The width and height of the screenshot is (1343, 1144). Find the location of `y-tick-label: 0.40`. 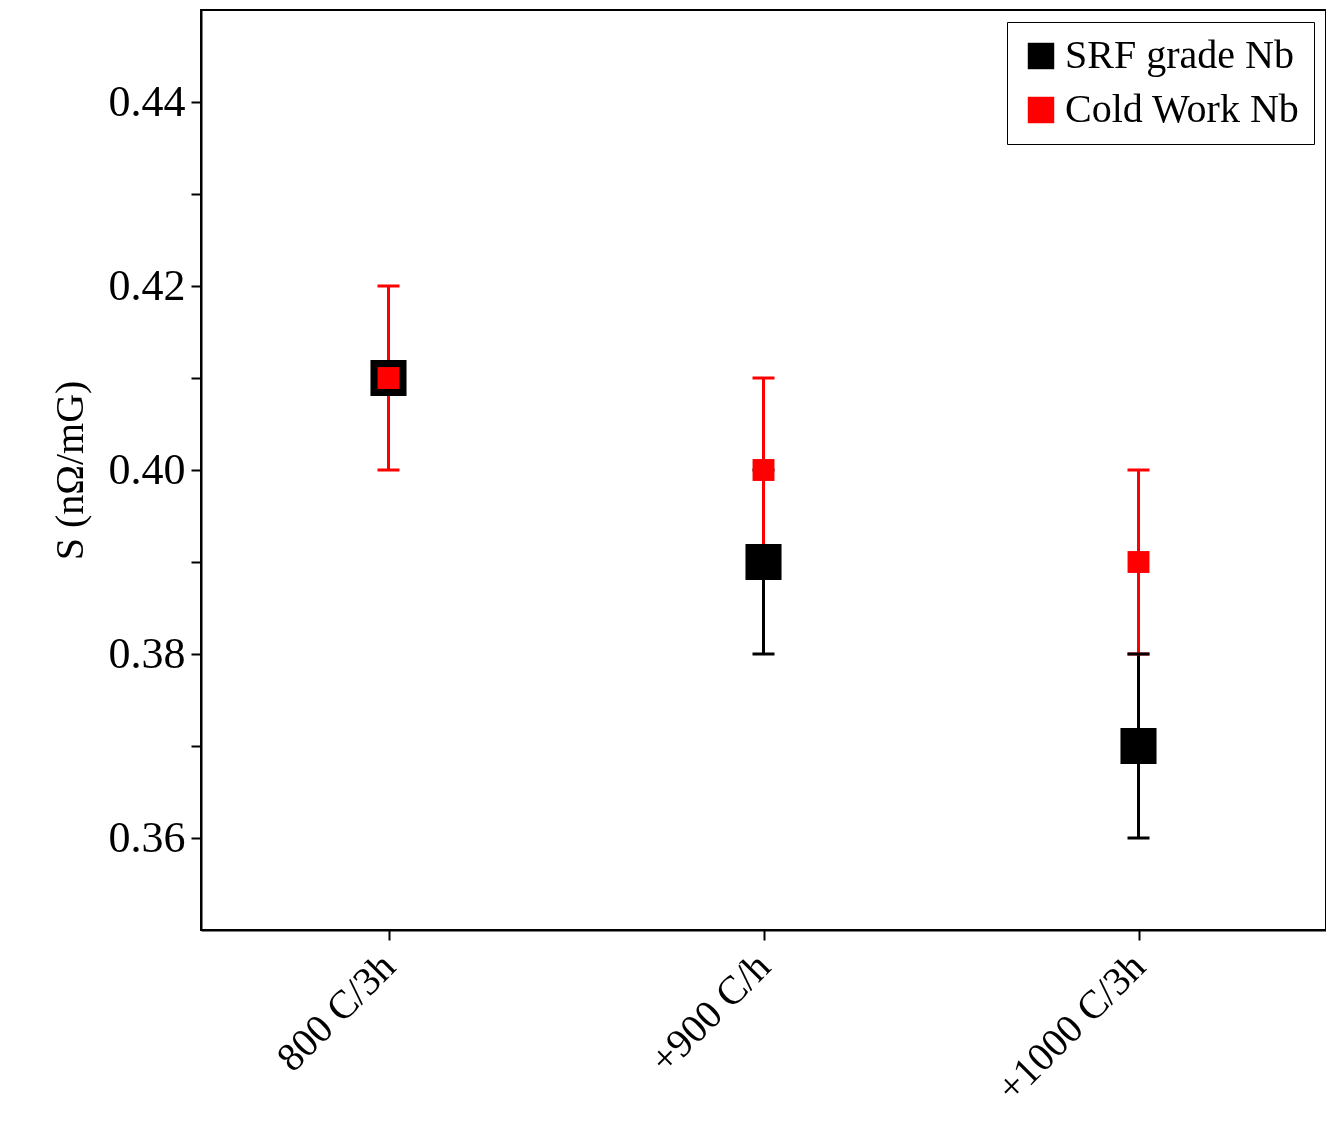

y-tick-label: 0.40 is located at coordinates (147, 469).